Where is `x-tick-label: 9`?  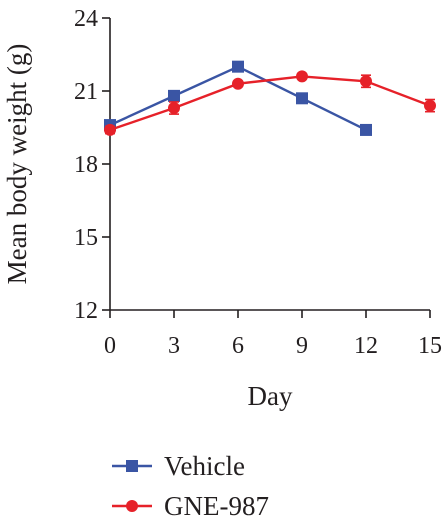
x-tick-label: 9 is located at coordinates (302, 346).